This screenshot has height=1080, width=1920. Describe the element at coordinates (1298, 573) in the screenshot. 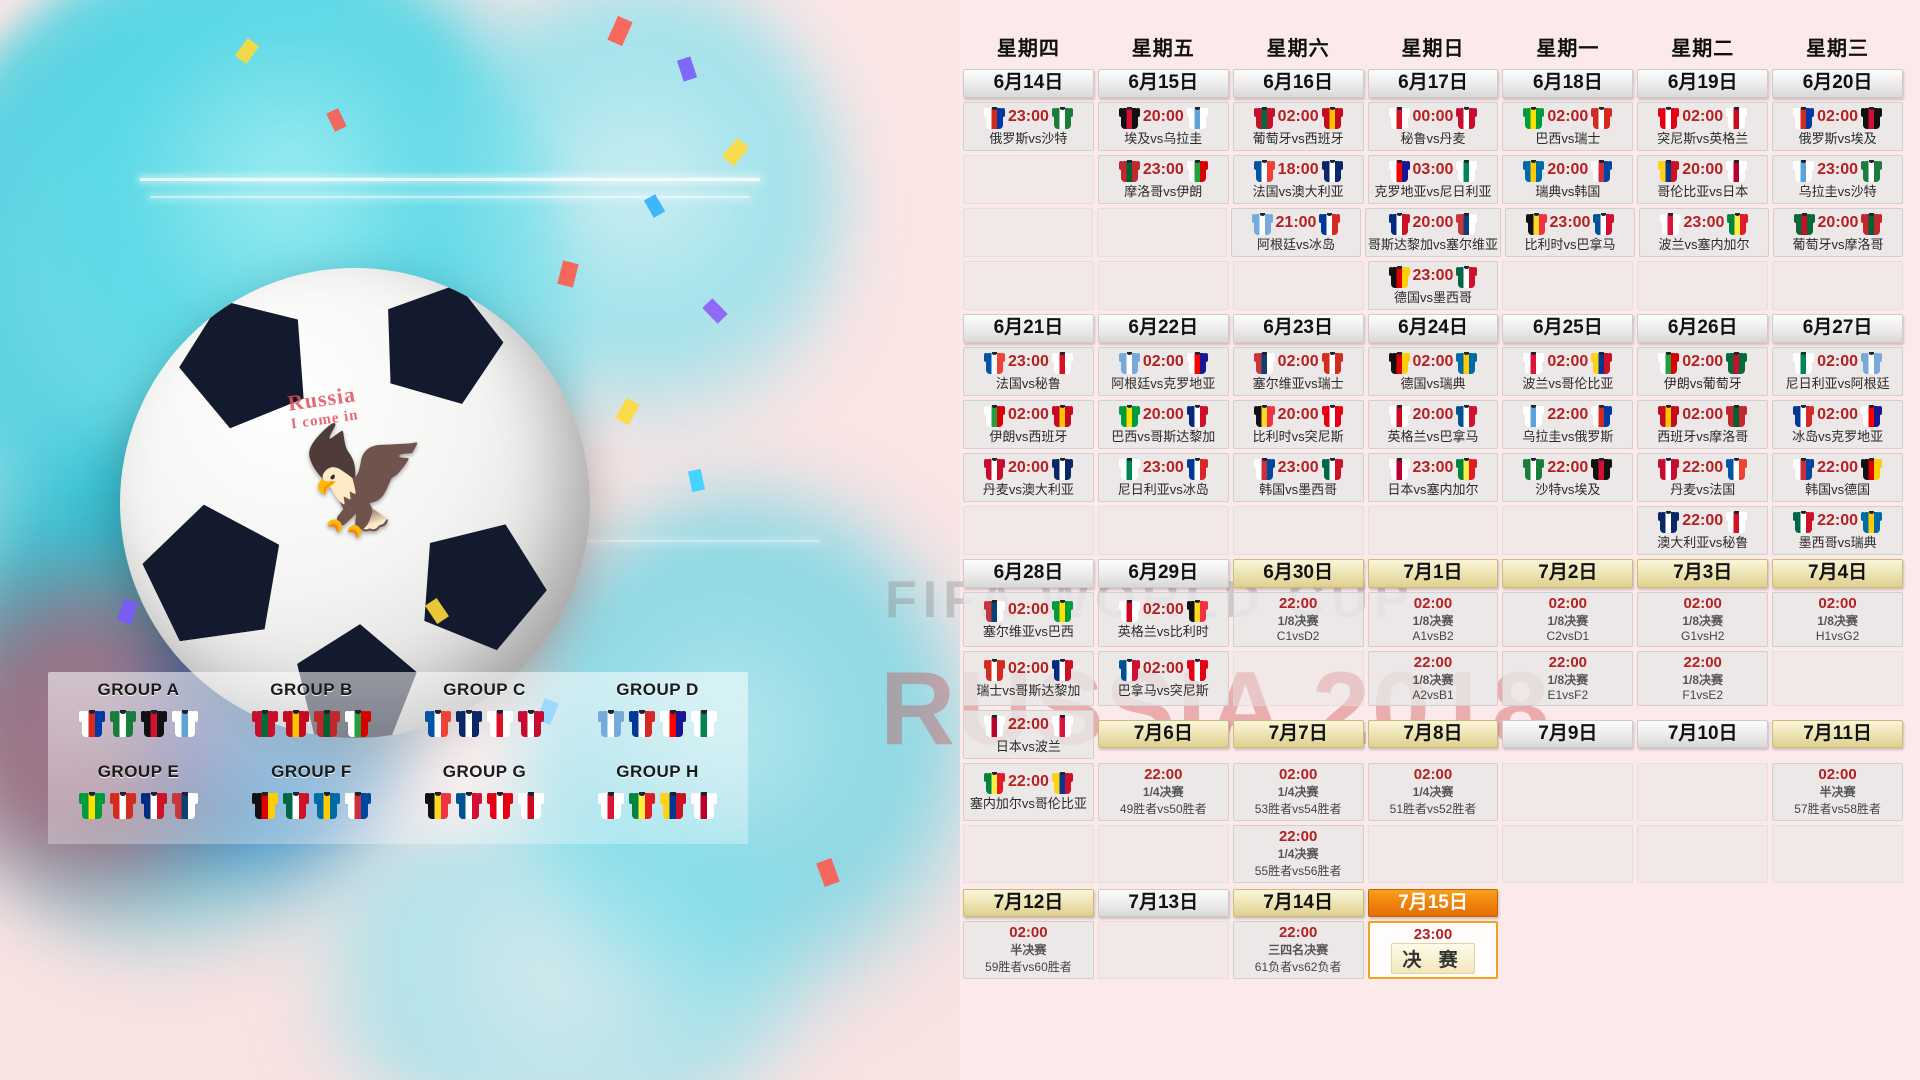

I see `date-cell: 6月30日` at that location.